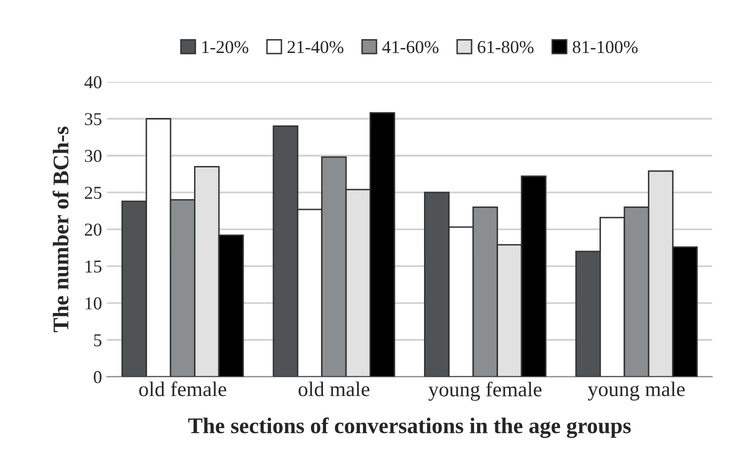 Image resolution: width=738 pixels, height=468 pixels. Describe the element at coordinates (485, 391) in the screenshot. I see `x-tick-label: young female` at that location.